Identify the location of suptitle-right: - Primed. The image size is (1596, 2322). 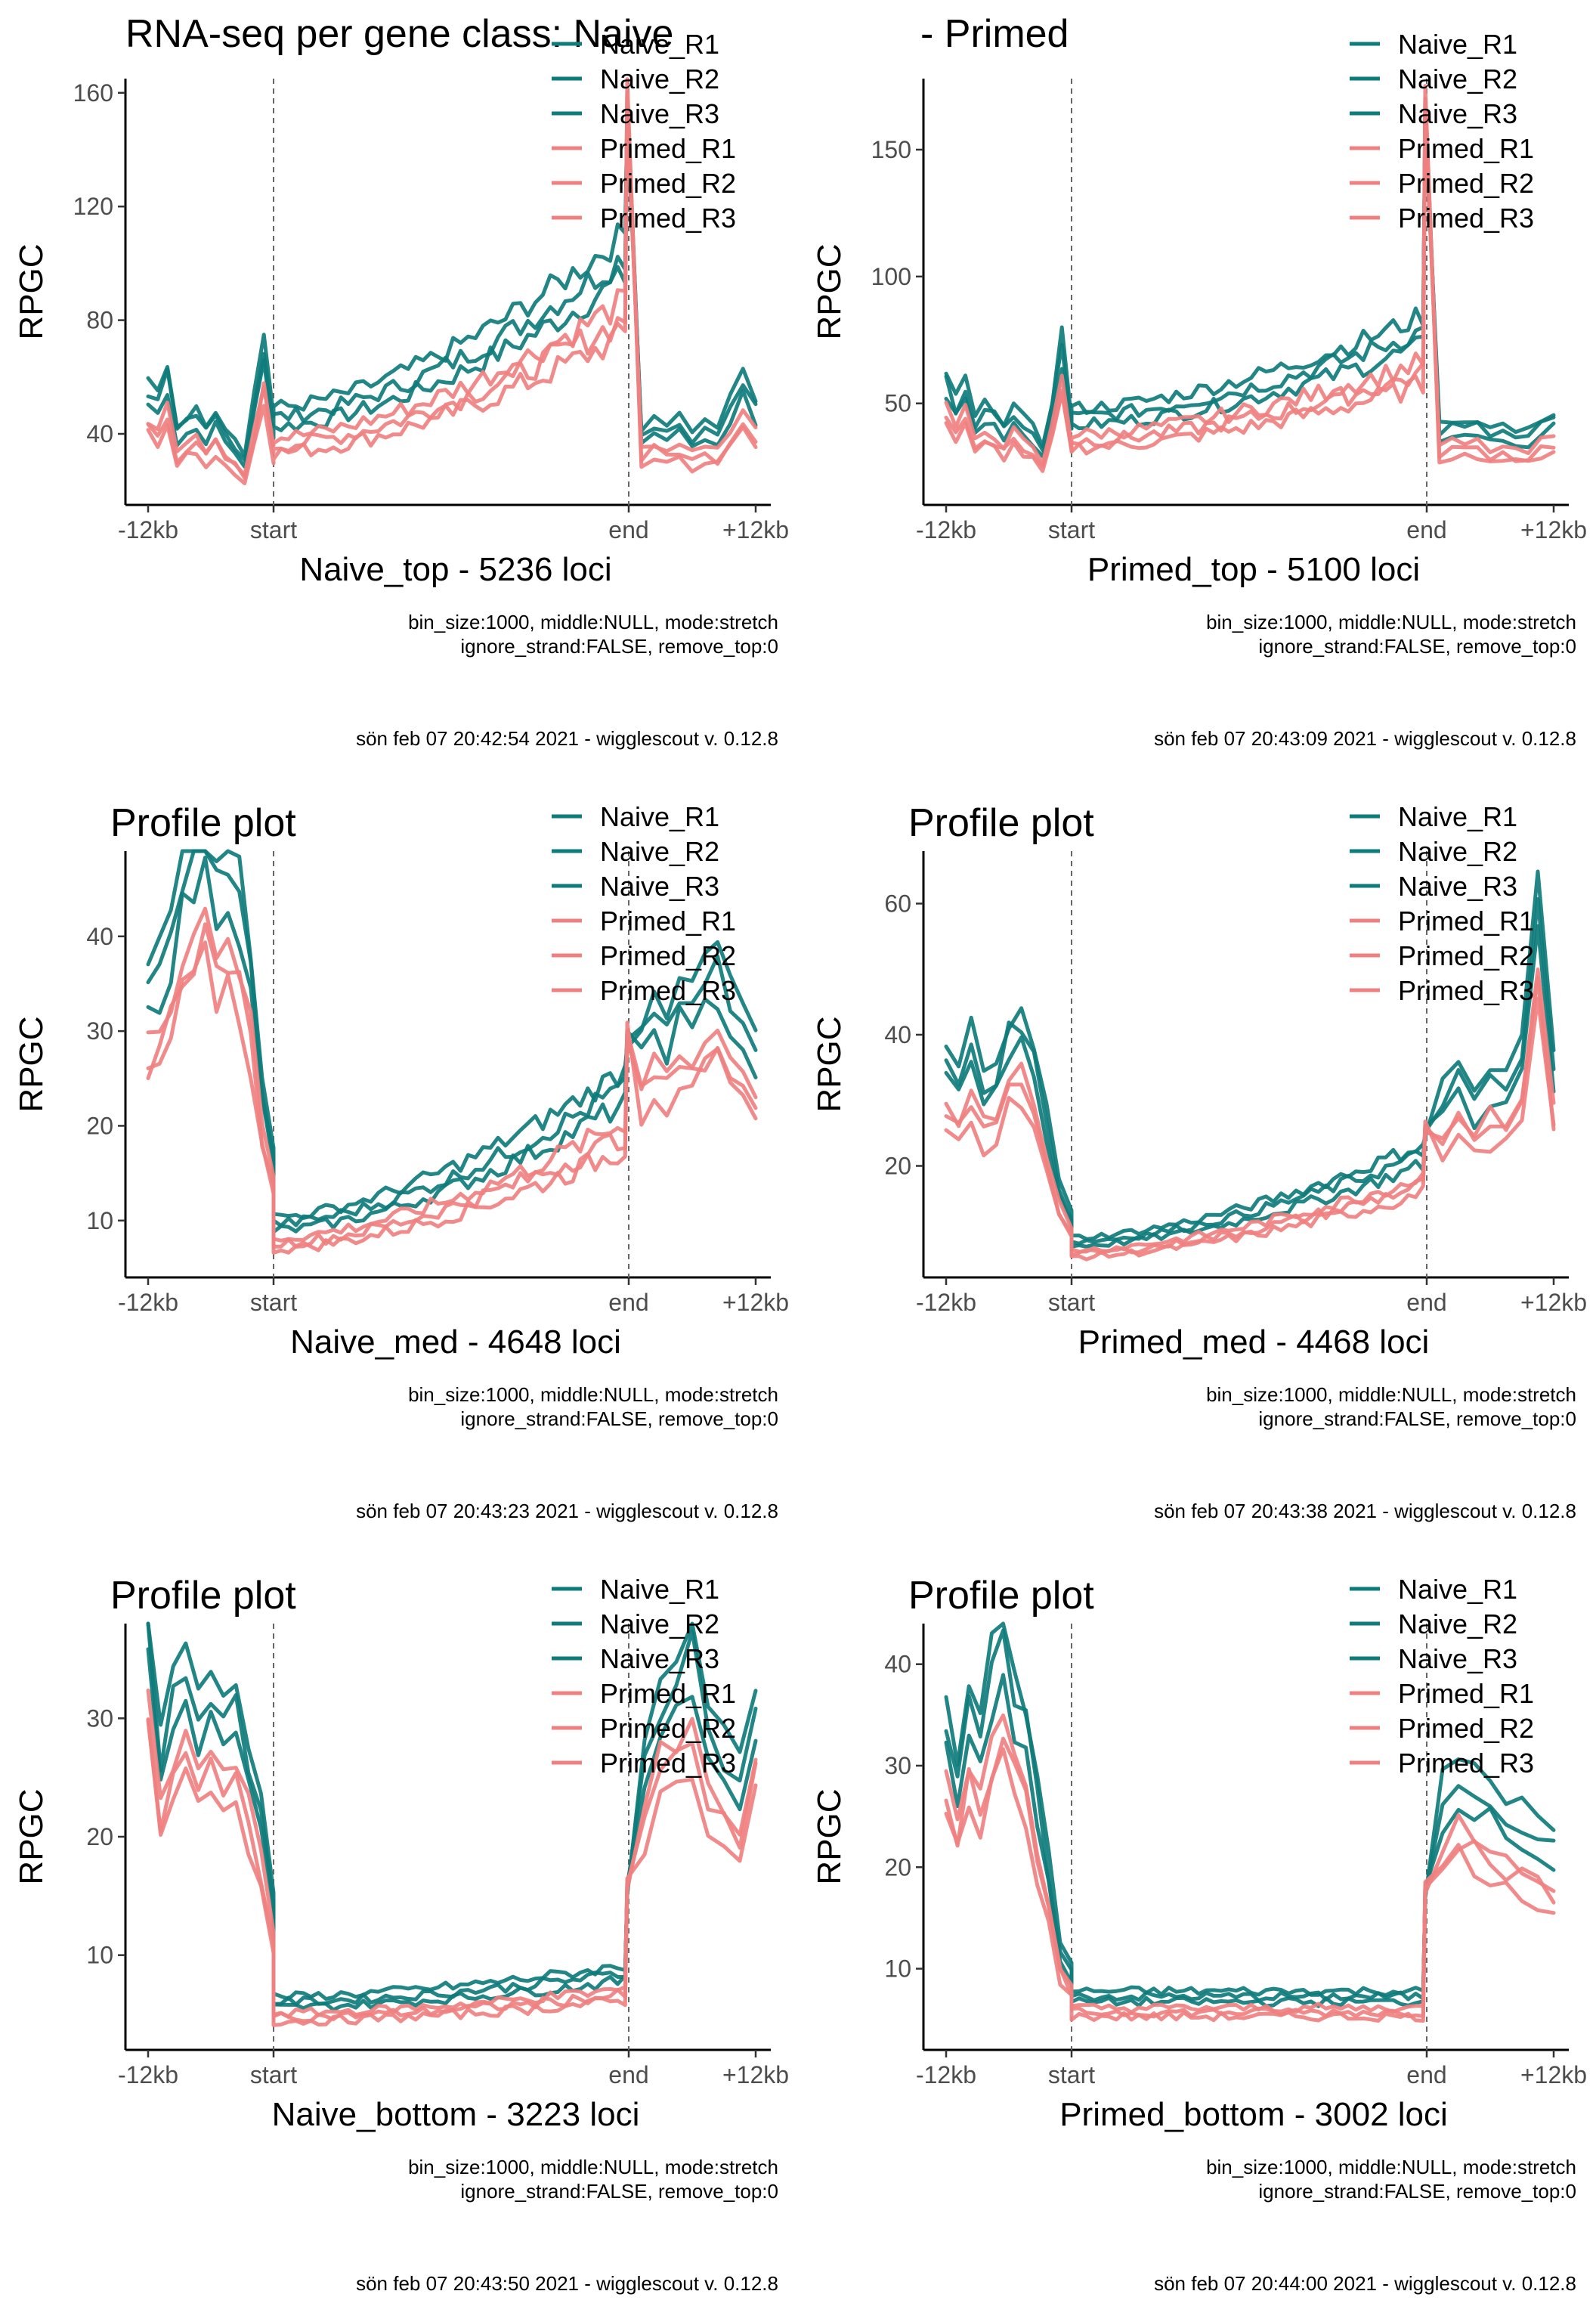
(995, 34).